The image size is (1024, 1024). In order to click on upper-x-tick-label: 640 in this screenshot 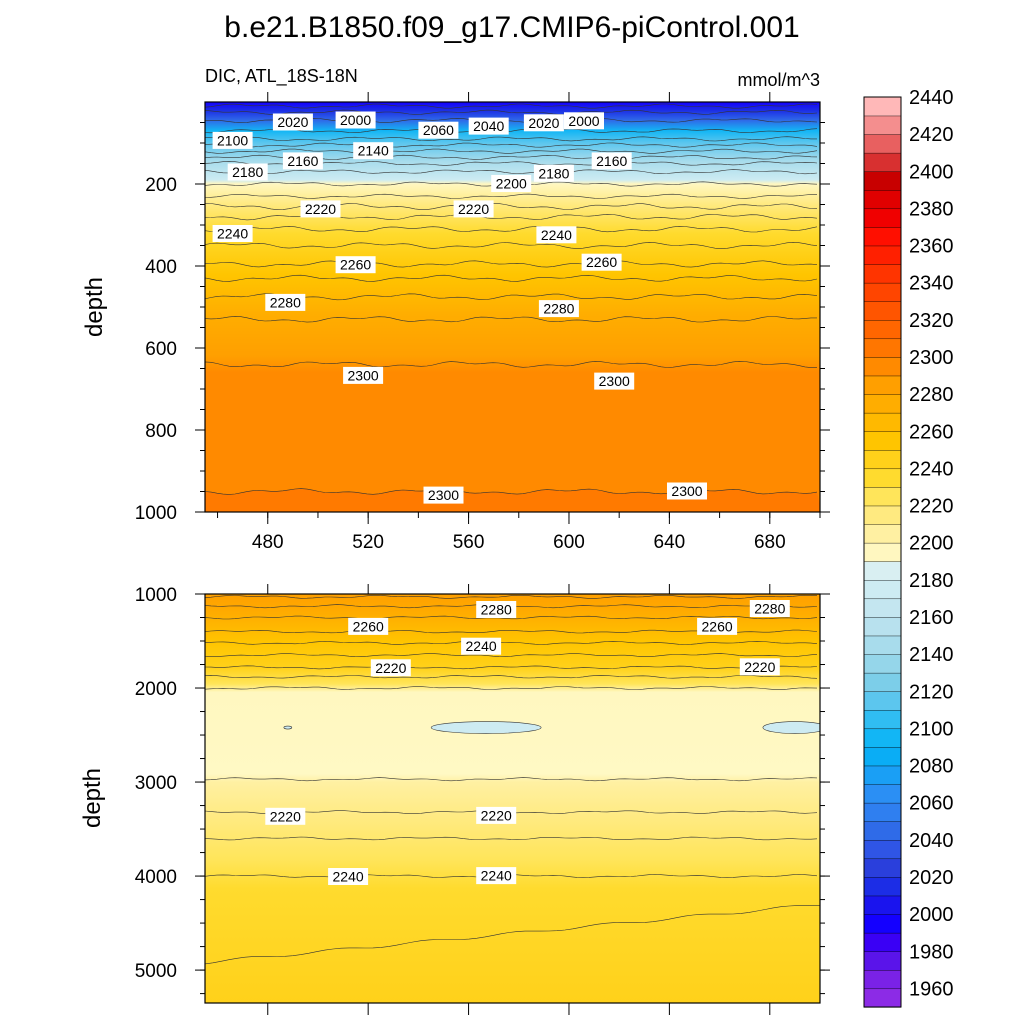, I will do `click(670, 542)`.